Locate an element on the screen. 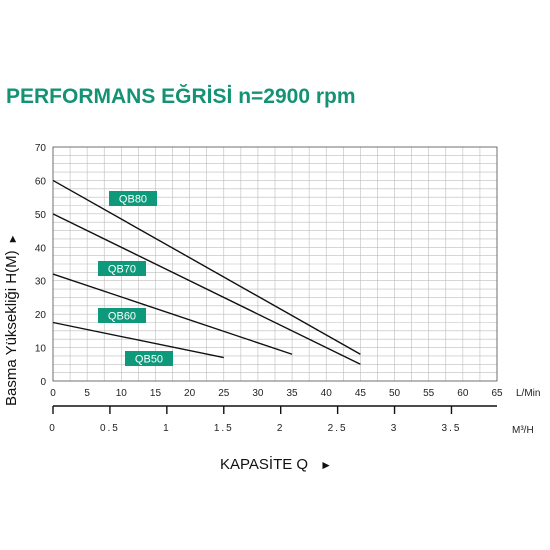 This screenshot has width=550, height=550. x-tick-label: 25 is located at coordinates (224, 393).